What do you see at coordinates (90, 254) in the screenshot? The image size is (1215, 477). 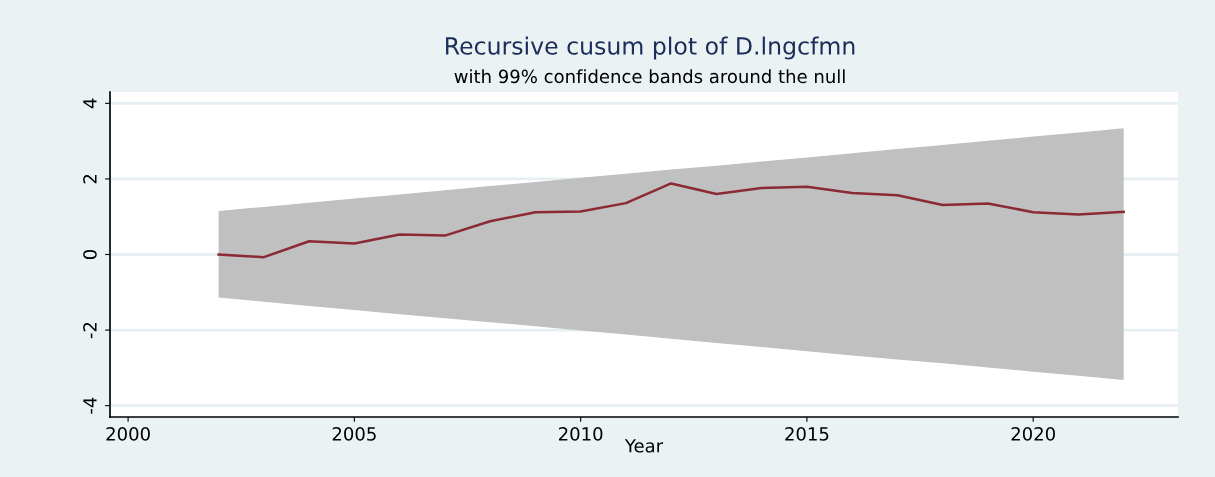 I see `y-tick-label: 0` at bounding box center [90, 254].